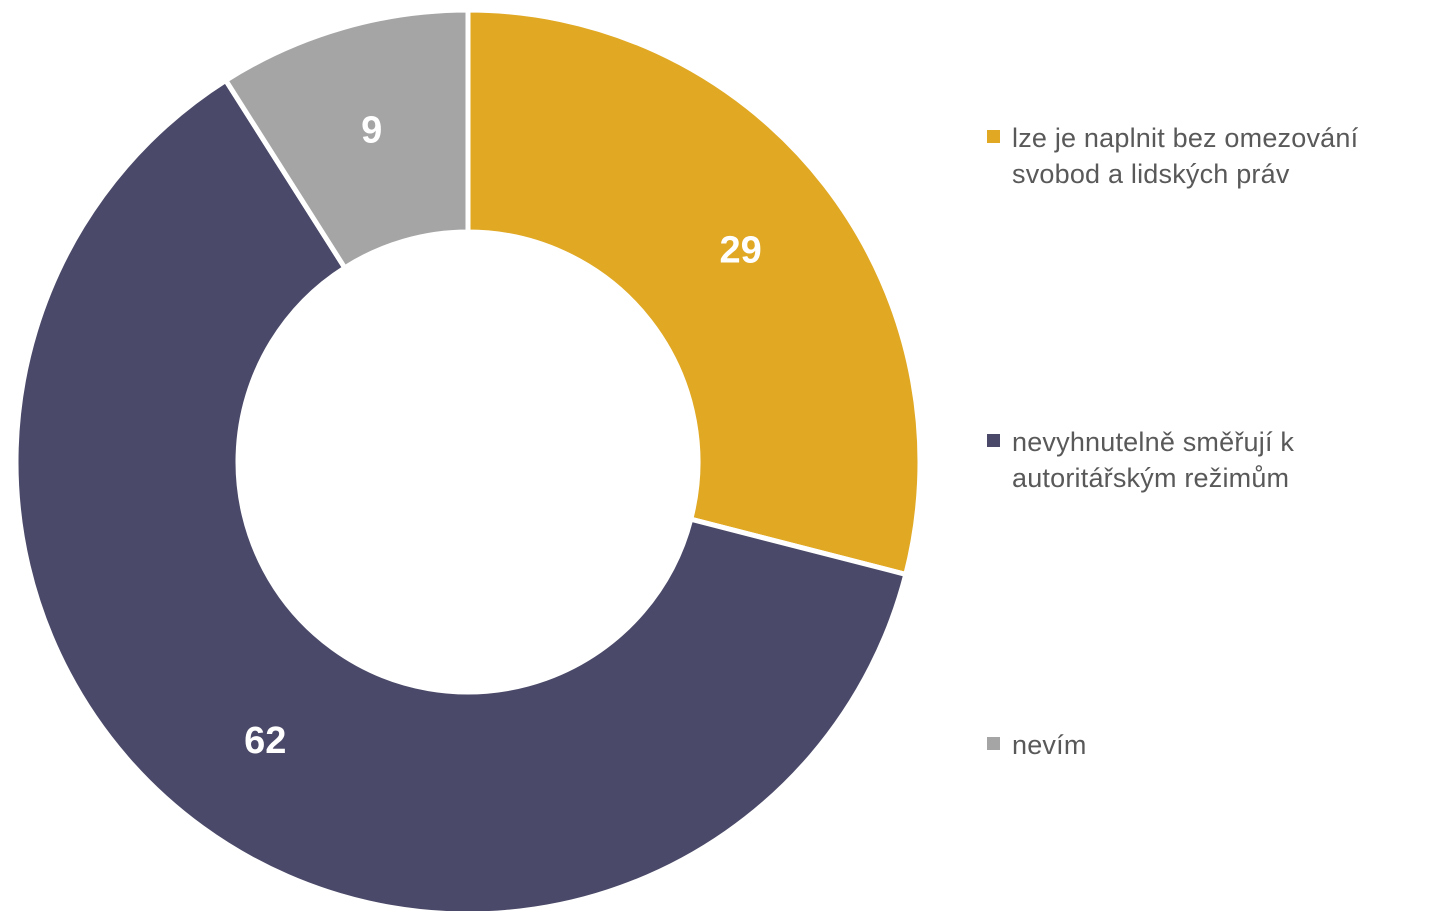 The image size is (1445, 911). Describe the element at coordinates (265, 741) in the screenshot. I see `data-label-1: 62` at that location.